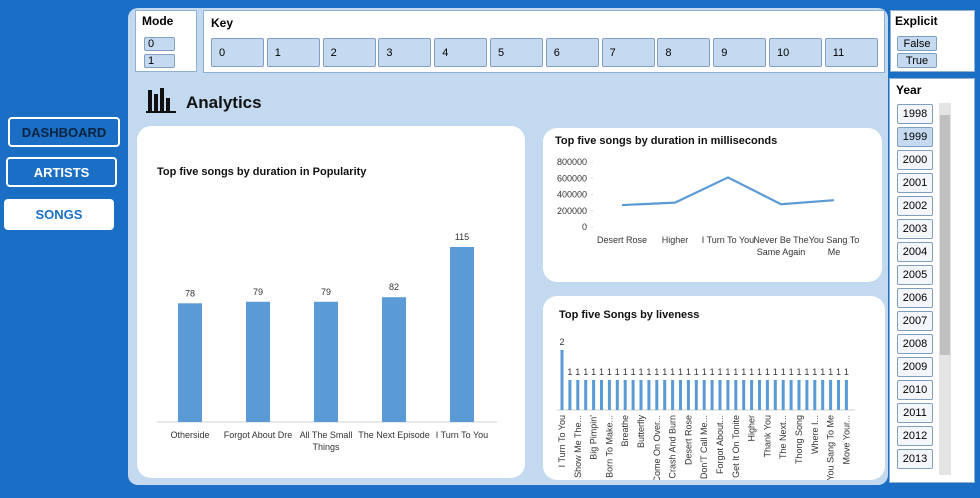  What do you see at coordinates (572, 52) in the screenshot?
I see `slicer-item: 6` at bounding box center [572, 52].